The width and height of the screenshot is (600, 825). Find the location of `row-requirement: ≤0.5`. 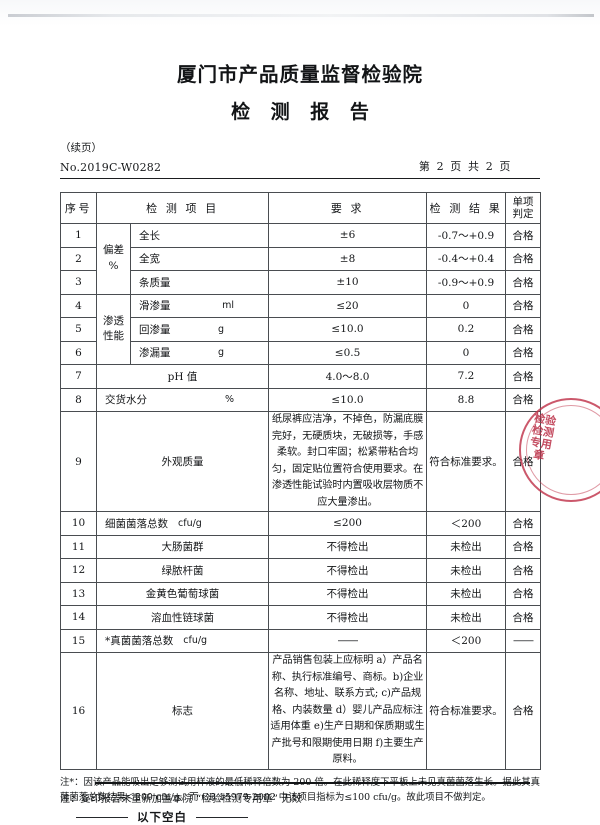

row-requirement: ≤0.5 is located at coordinates (348, 352).